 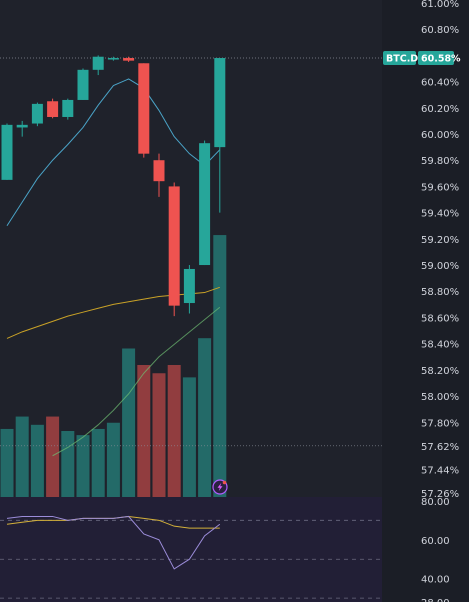 I want to click on price-tick-label: 60.20%, so click(x=440, y=109).